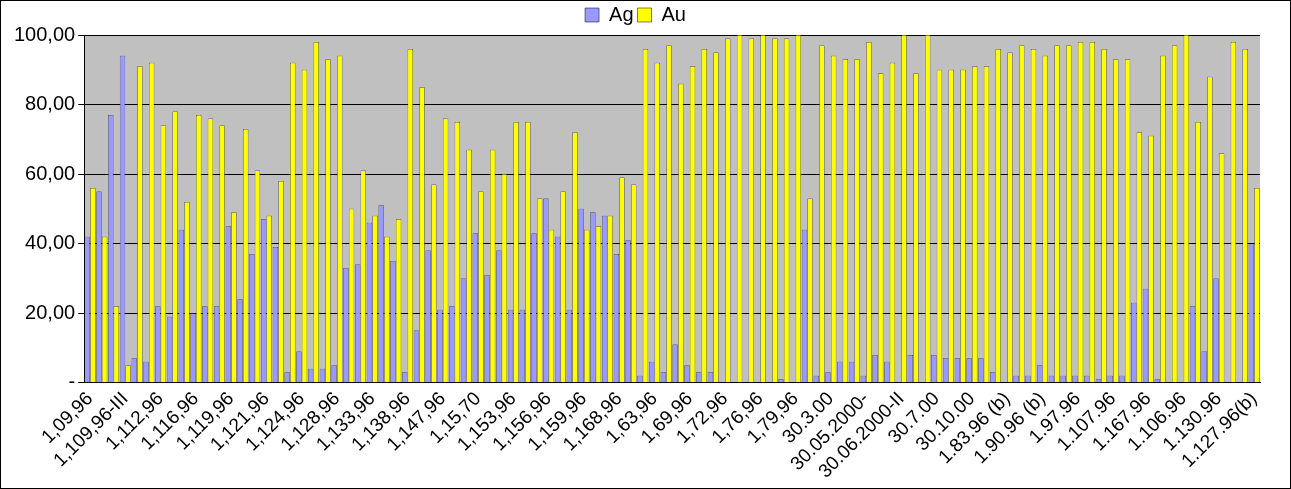 This screenshot has height=489, width=1291. I want to click on y-tick-label: 20,00, so click(50, 311).